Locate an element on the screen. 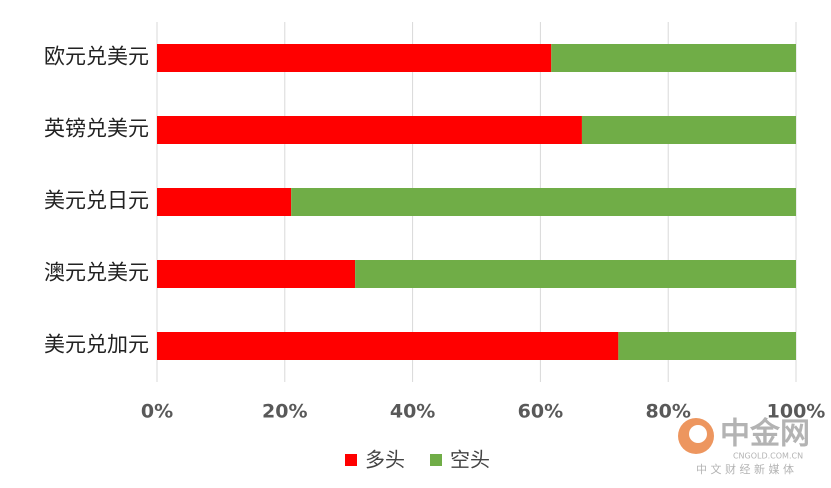 The height and width of the screenshot is (488, 831). x-tick-label: 40% is located at coordinates (412, 412).